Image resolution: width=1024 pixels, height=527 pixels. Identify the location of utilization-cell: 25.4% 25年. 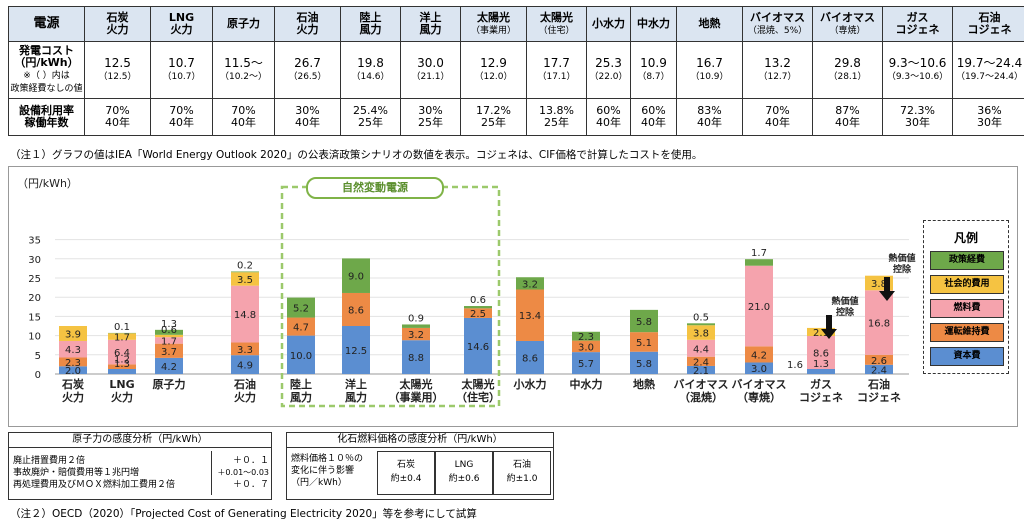
(370, 117).